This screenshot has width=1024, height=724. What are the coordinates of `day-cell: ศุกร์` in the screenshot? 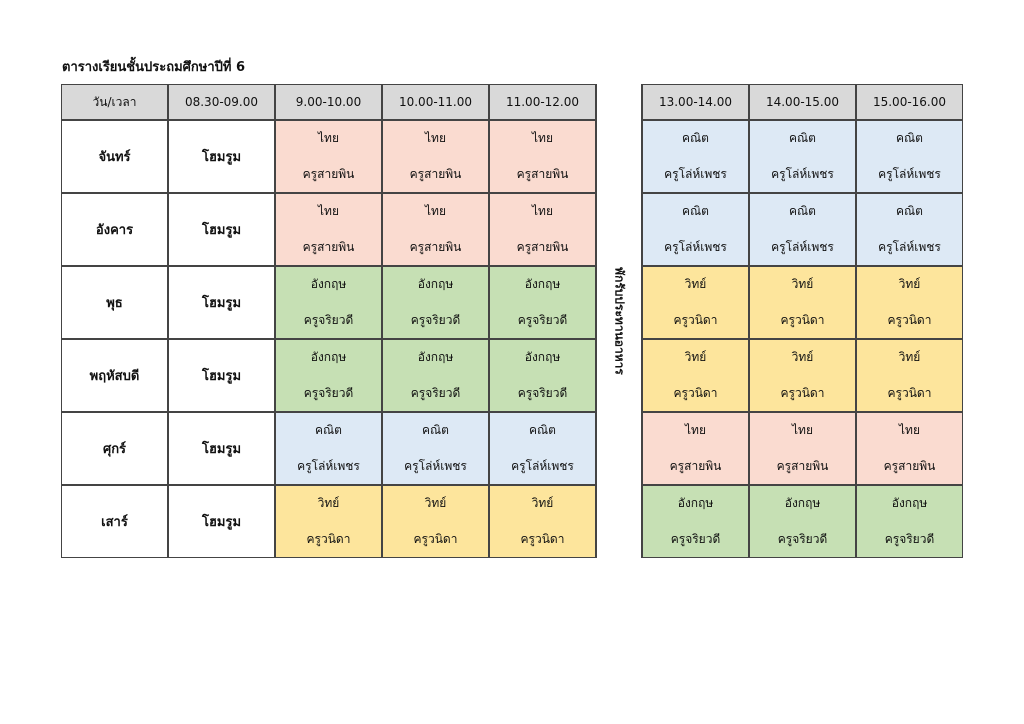 It's located at (114, 448).